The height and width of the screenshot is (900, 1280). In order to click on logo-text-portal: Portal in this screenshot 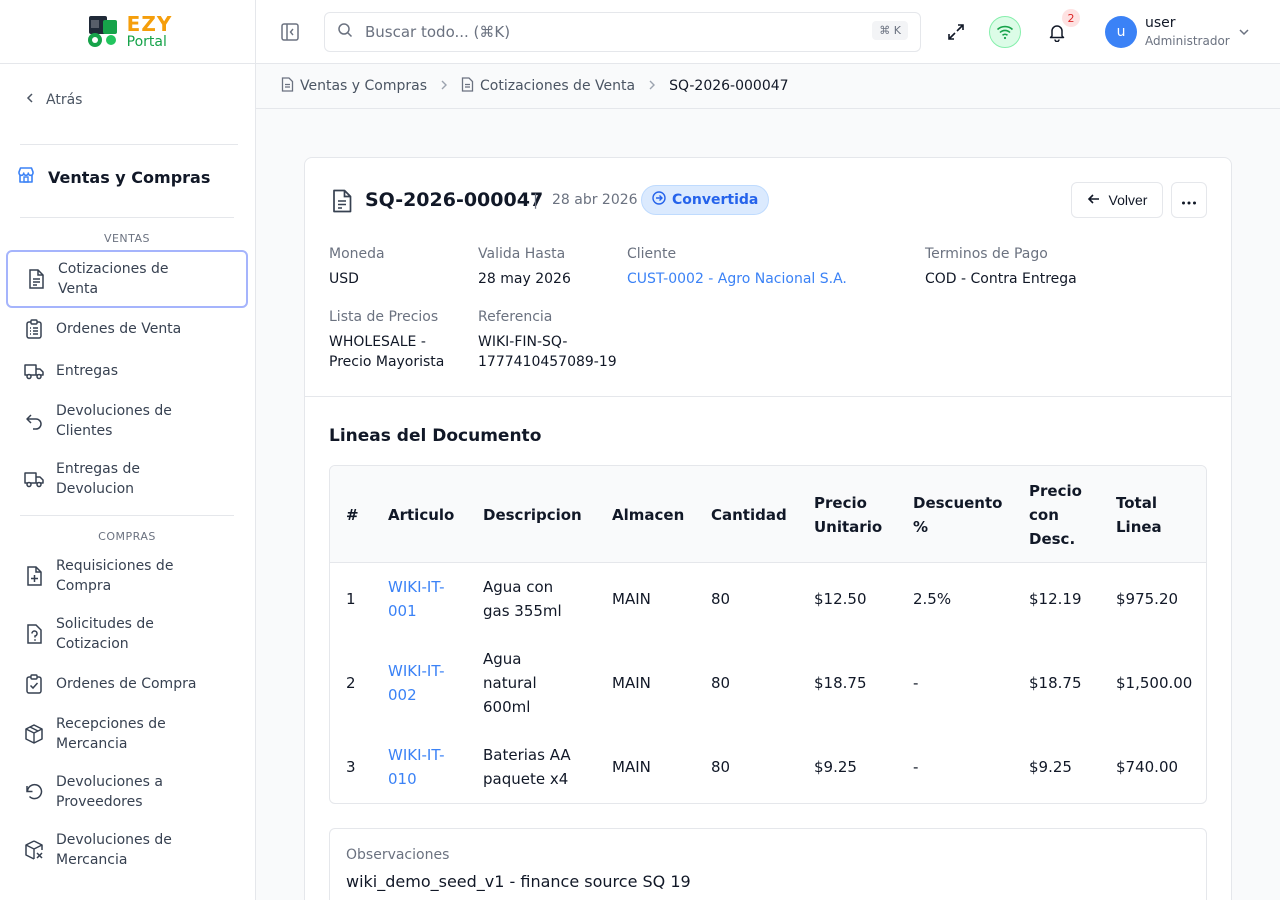, I will do `click(146, 42)`.